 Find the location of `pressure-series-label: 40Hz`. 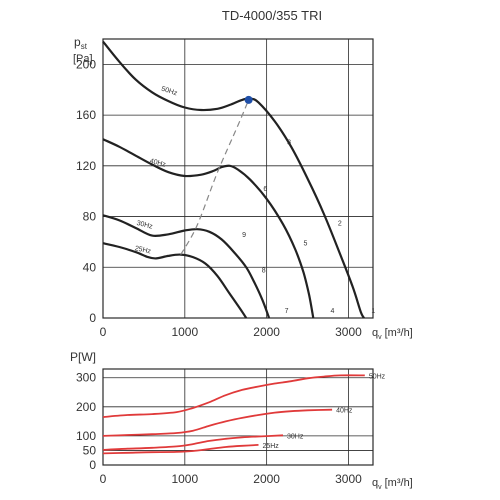

pressure-series-label: 40Hz is located at coordinates (158, 163).